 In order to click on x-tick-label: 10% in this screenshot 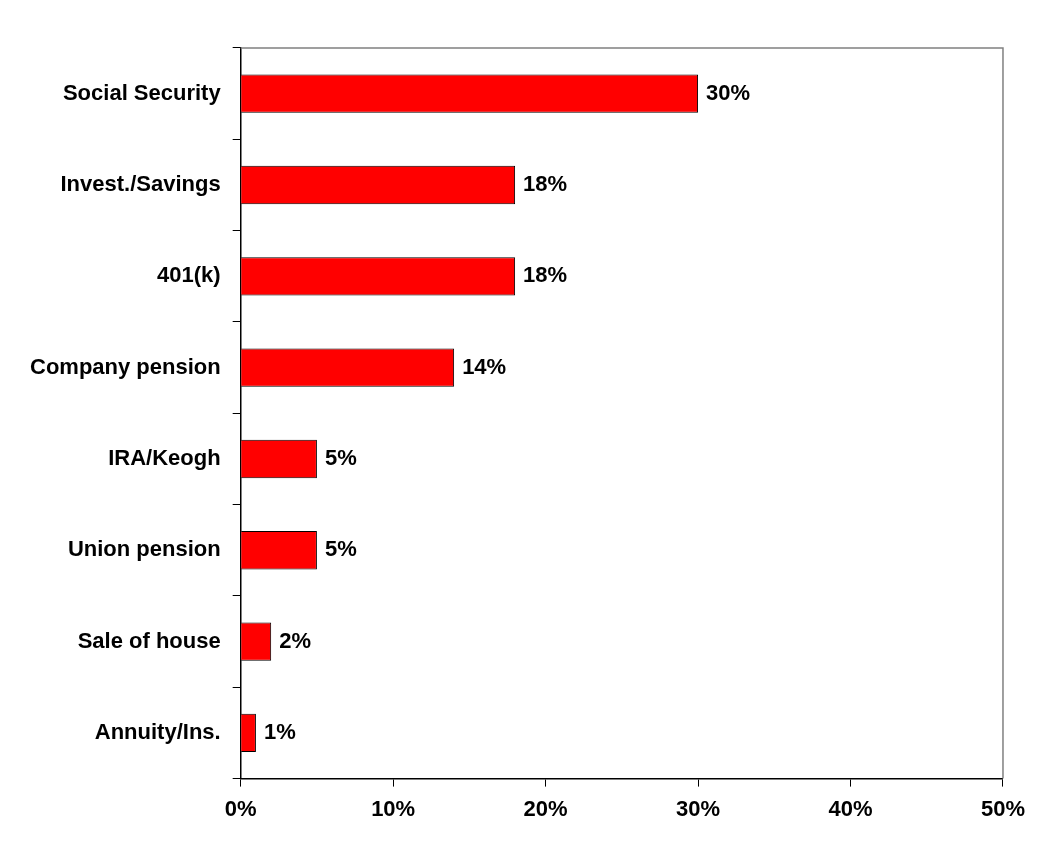, I will do `click(393, 808)`.